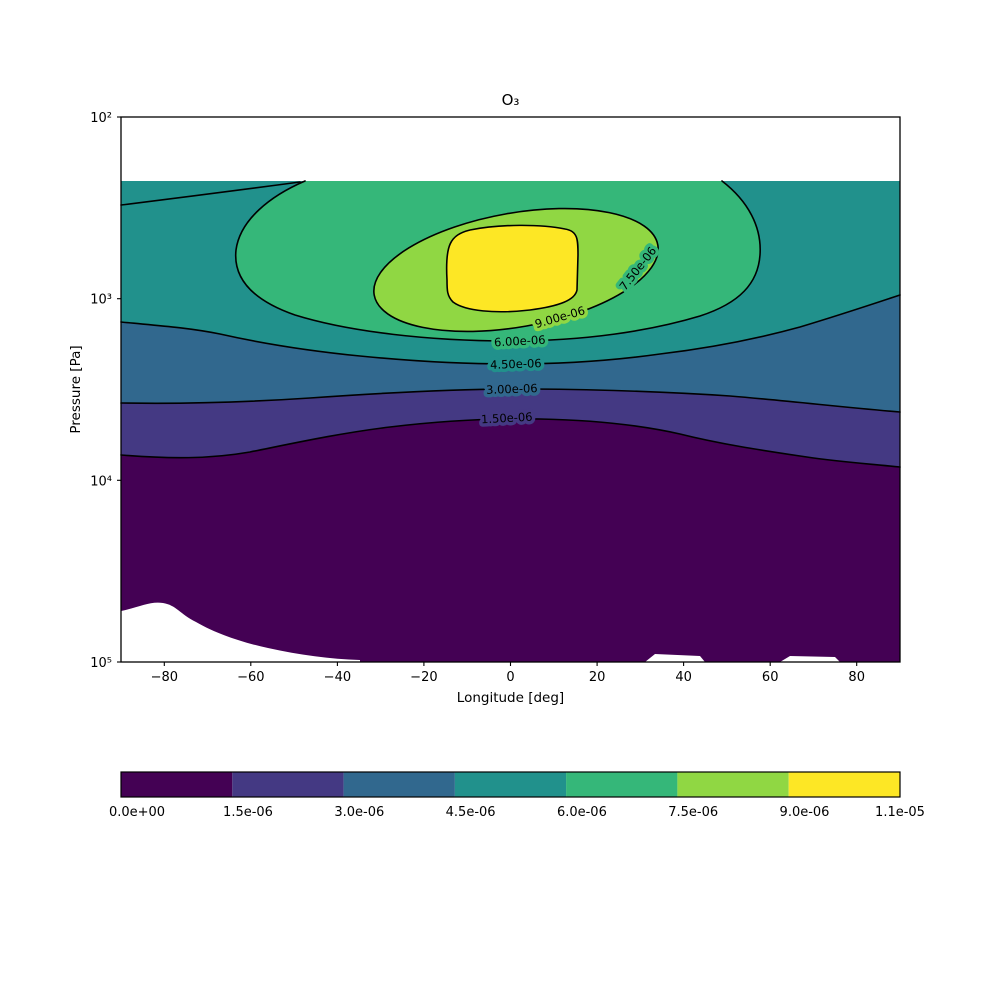 This screenshot has height=1004, width=1000. I want to click on contour-line-1.5e-06, so click(510, 443).